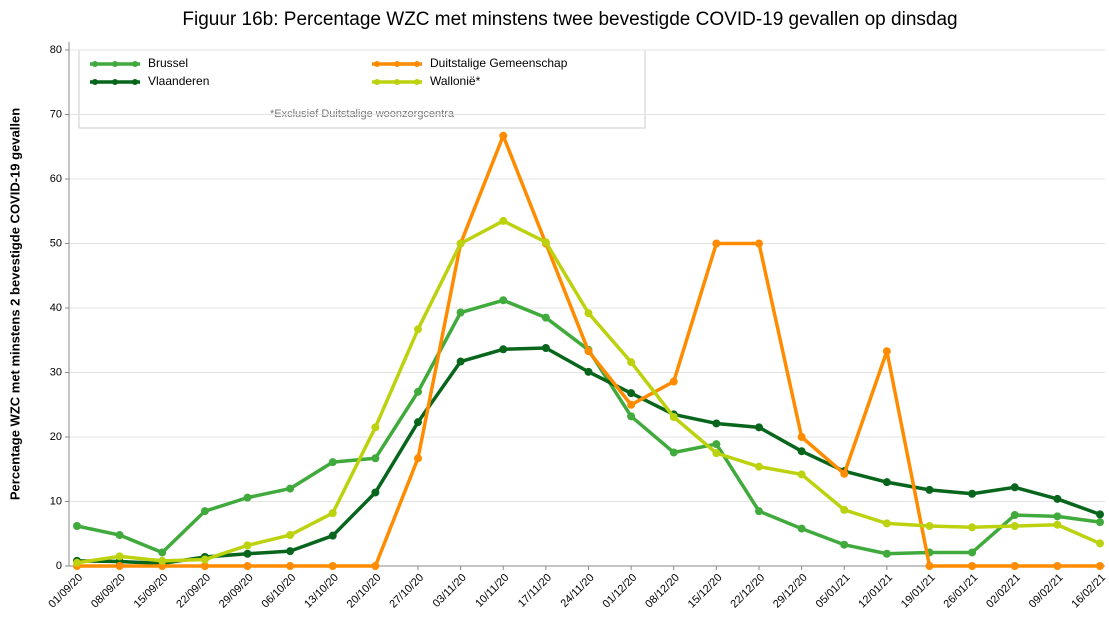  What do you see at coordinates (1088, 591) in the screenshot?
I see `x-tick-label: 16/02/21` at bounding box center [1088, 591].